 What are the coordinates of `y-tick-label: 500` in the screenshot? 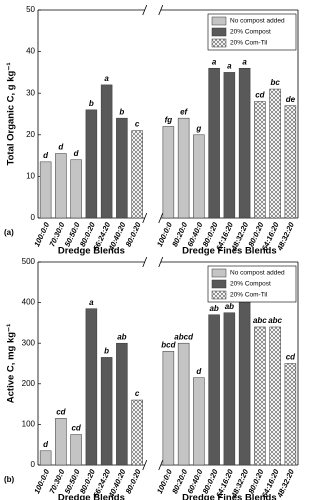 It's located at (29, 261).